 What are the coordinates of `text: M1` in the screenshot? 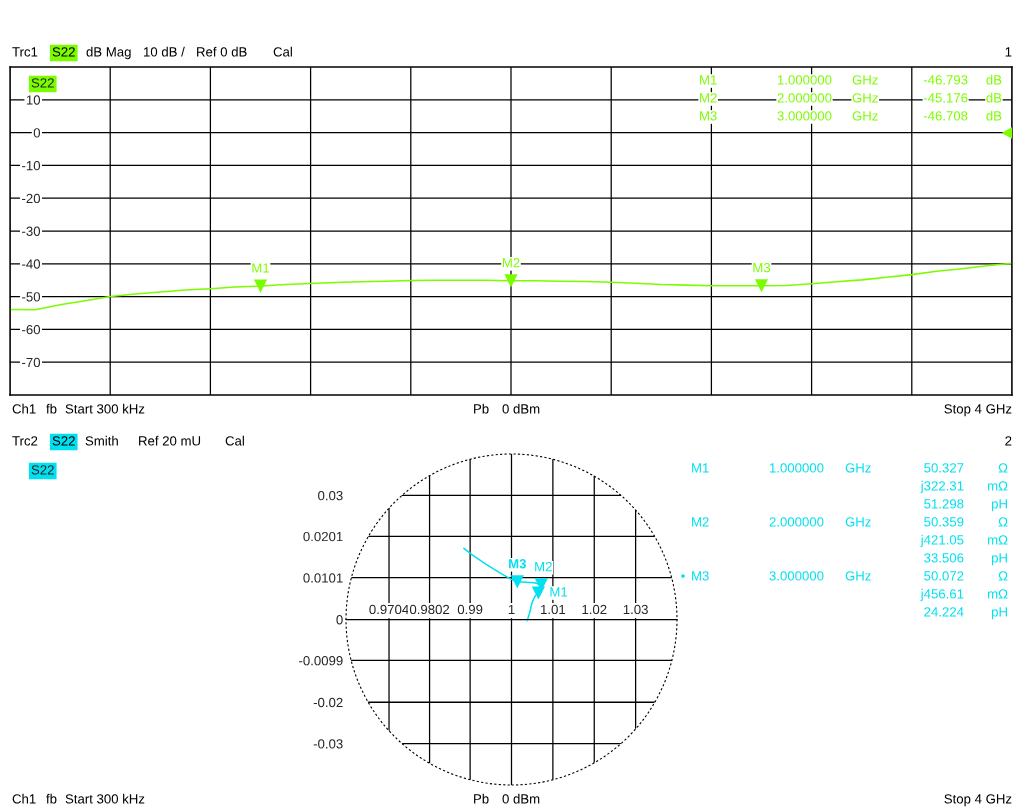 It's located at (700, 468).